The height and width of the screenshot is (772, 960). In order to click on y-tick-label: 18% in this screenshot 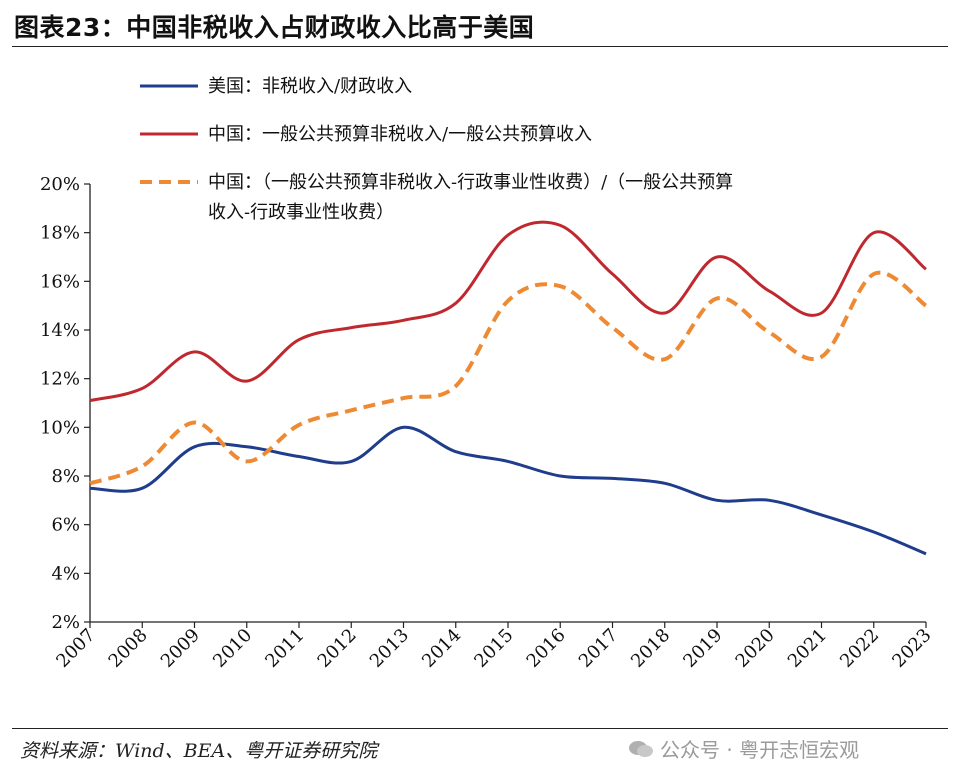, I will do `click(60, 233)`.